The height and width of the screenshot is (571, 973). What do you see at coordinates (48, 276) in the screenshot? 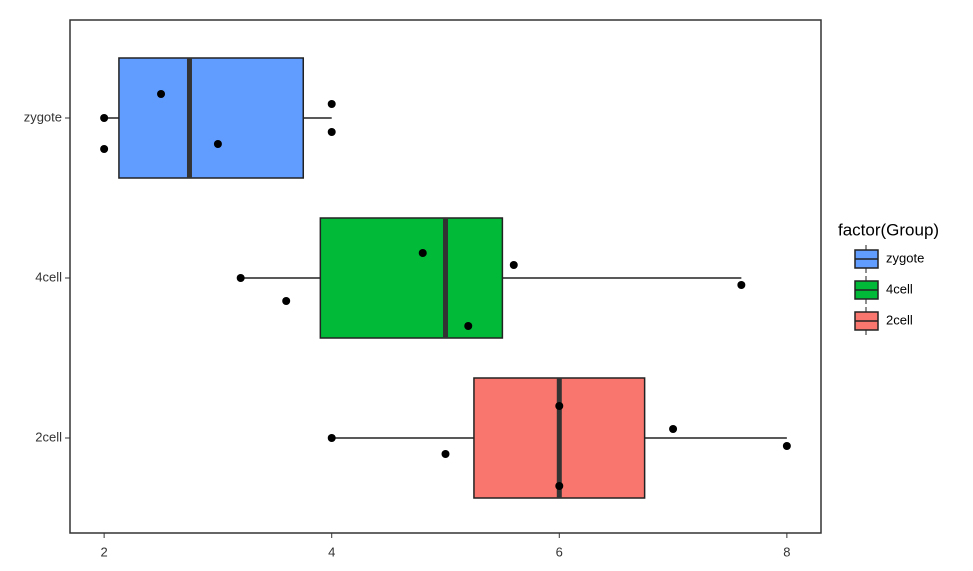
I see `y-tick-label: 4cell` at bounding box center [48, 276].